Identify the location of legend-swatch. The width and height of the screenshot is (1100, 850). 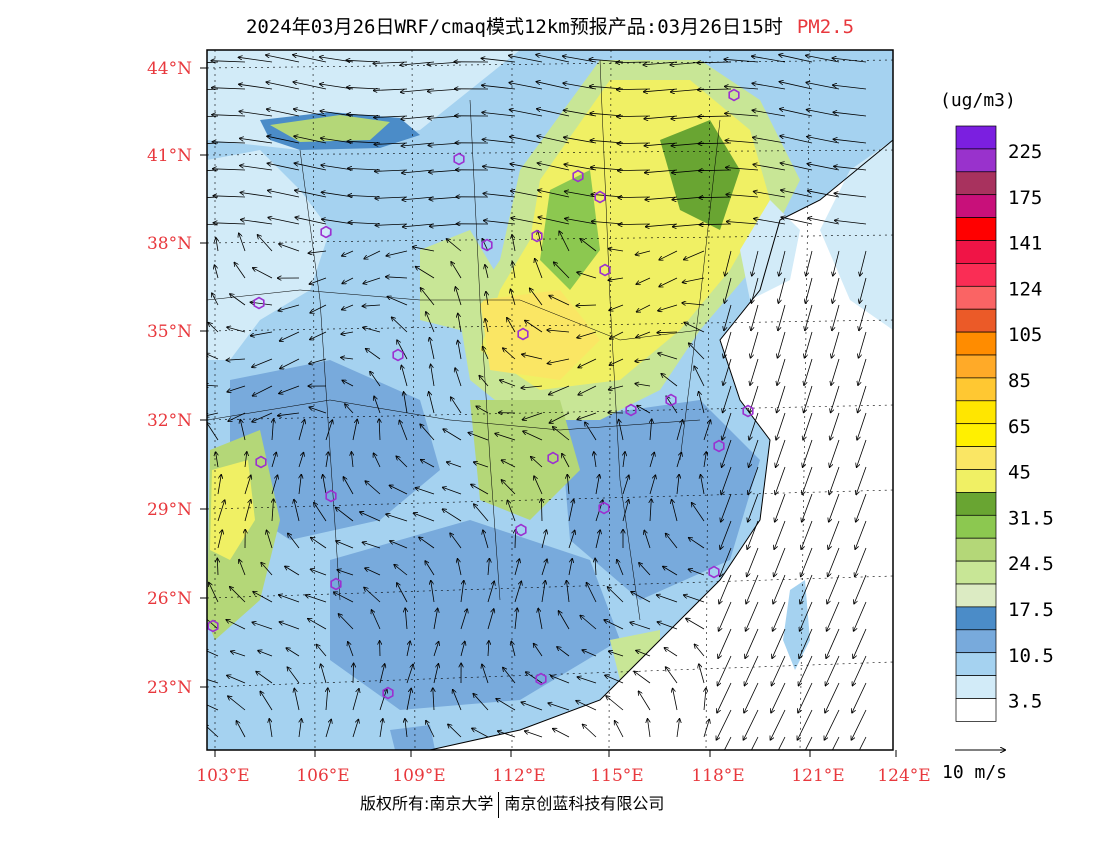
(976, 229).